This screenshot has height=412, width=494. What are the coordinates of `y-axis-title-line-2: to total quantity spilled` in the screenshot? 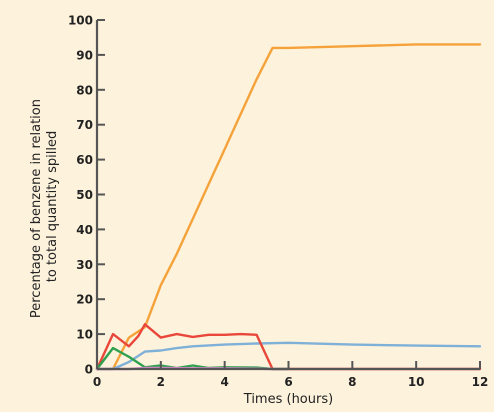 It's located at (52, 206).